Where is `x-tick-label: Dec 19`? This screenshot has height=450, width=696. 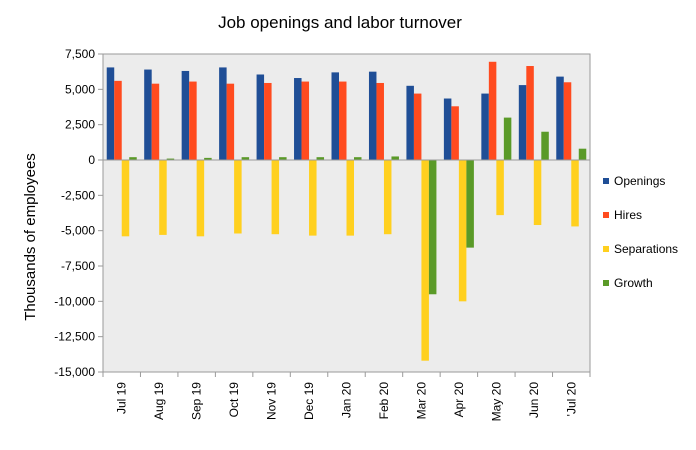 x-tick-label: Dec 19 is located at coordinates (309, 401).